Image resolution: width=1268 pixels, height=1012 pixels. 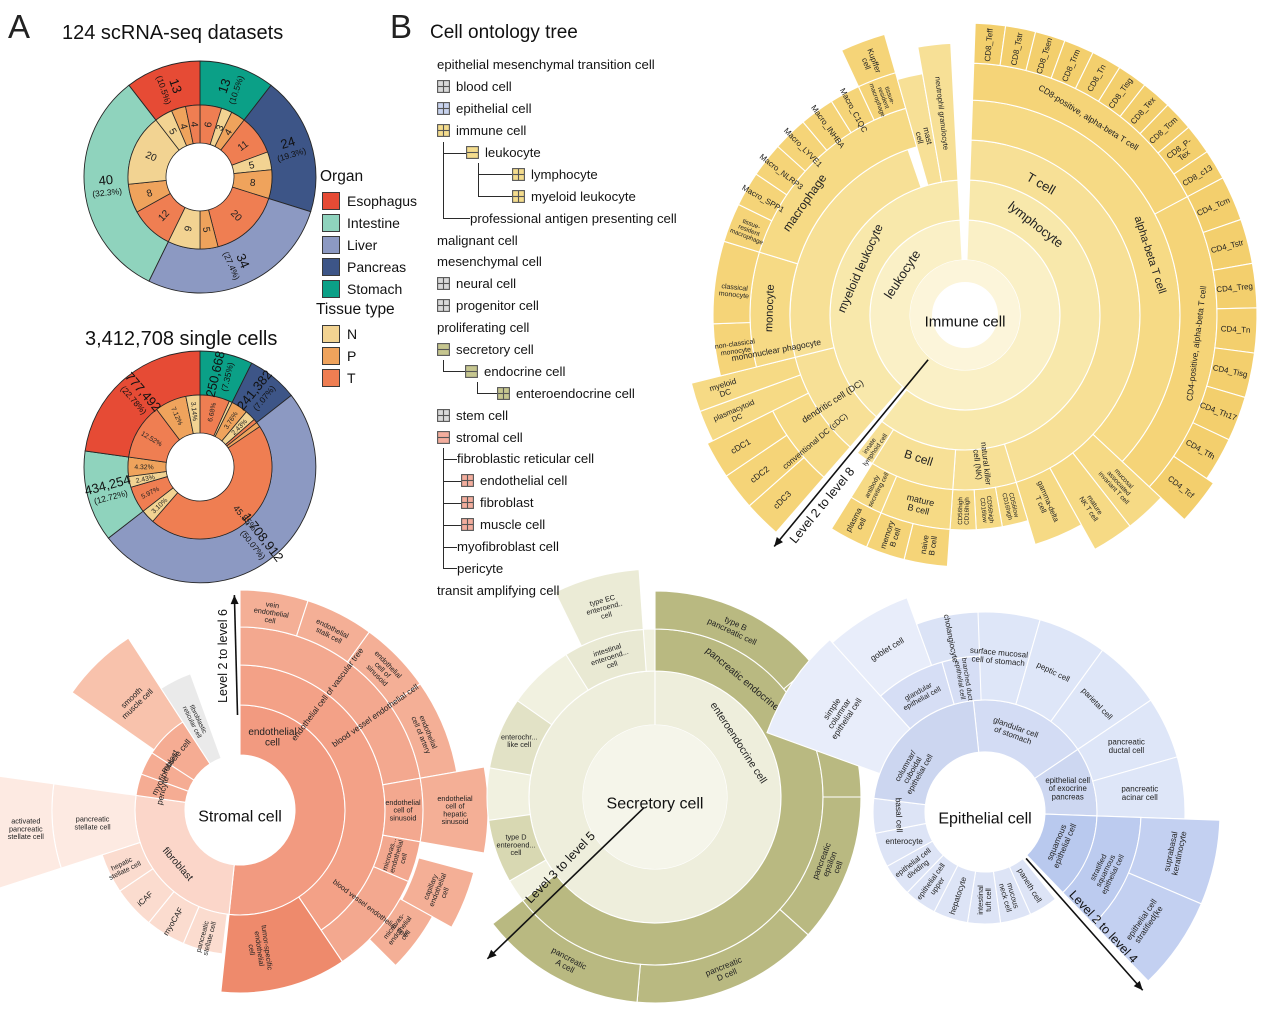 I want to click on sunburst-label-mature-b-cell: matureB cell, so click(x=920, y=505).